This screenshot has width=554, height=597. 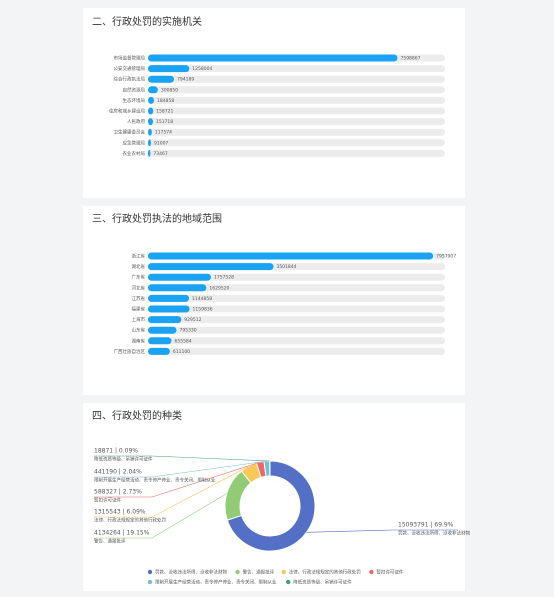 I want to click on value-label: 655584, so click(x=182, y=341).